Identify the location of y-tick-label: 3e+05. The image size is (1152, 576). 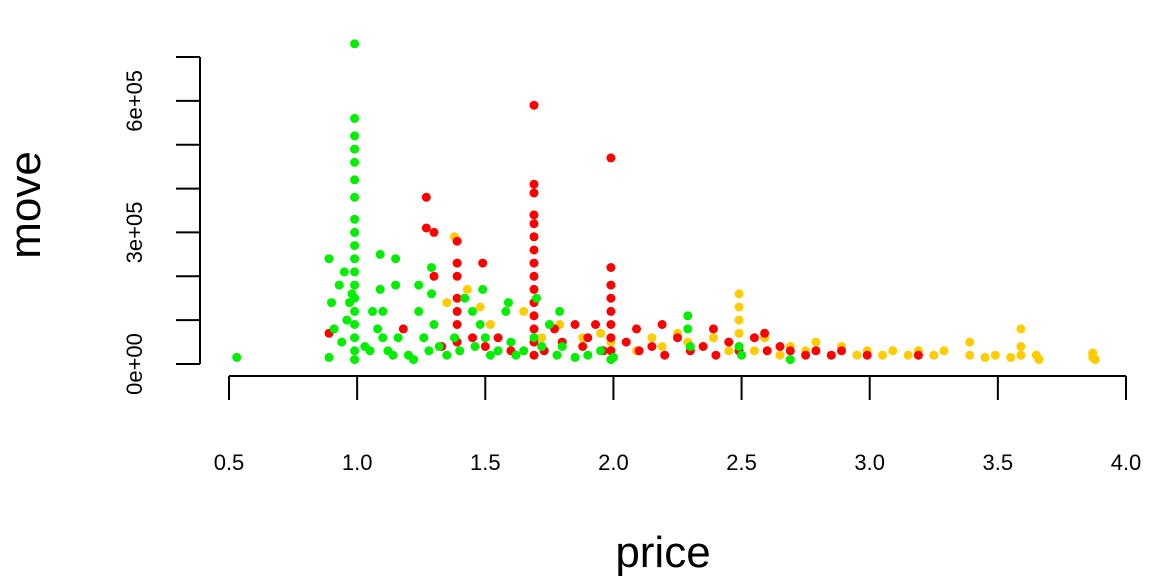
(134, 233).